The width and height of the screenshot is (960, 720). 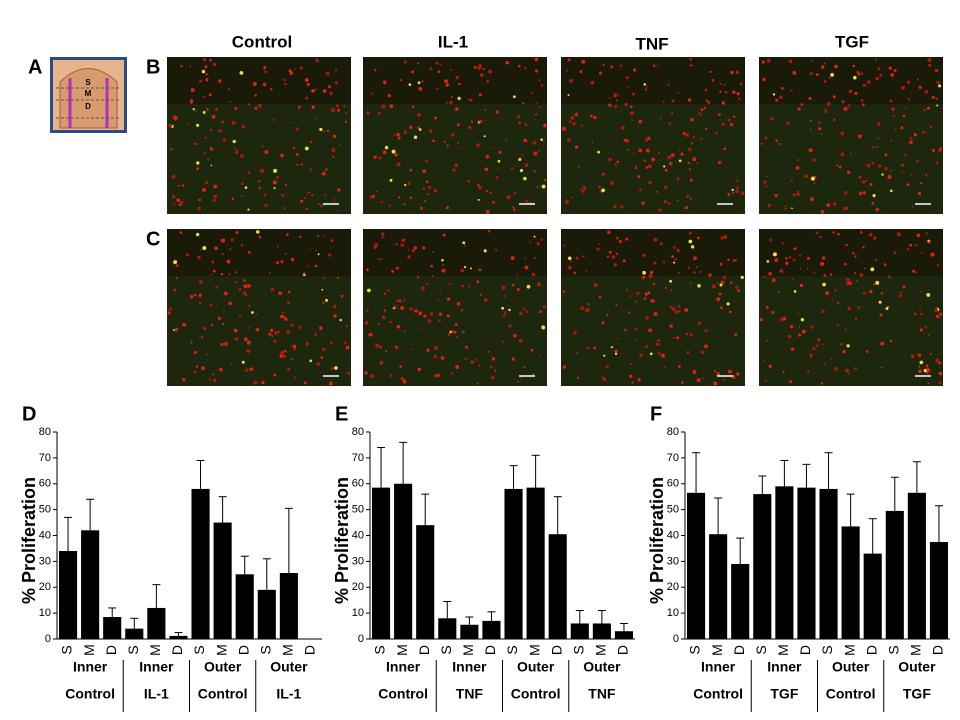 What do you see at coordinates (45, 458) in the screenshot?
I see `y-tick-label: 70` at bounding box center [45, 458].